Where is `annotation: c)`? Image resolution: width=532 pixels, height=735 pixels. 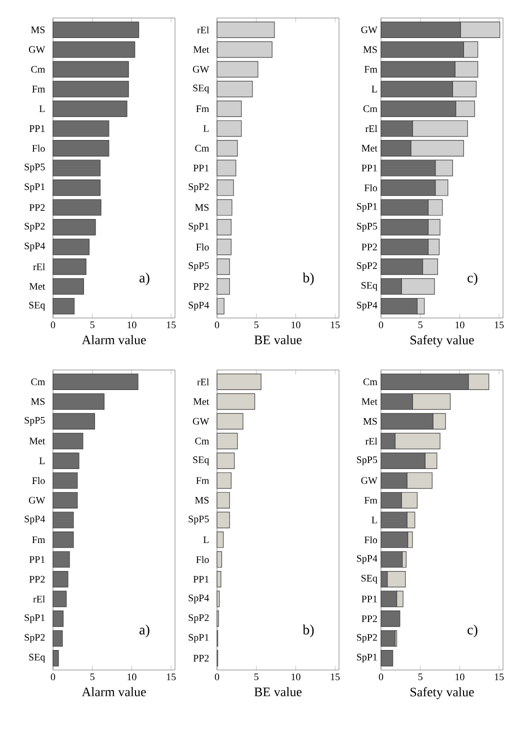
annotation: c) is located at coordinates (473, 631).